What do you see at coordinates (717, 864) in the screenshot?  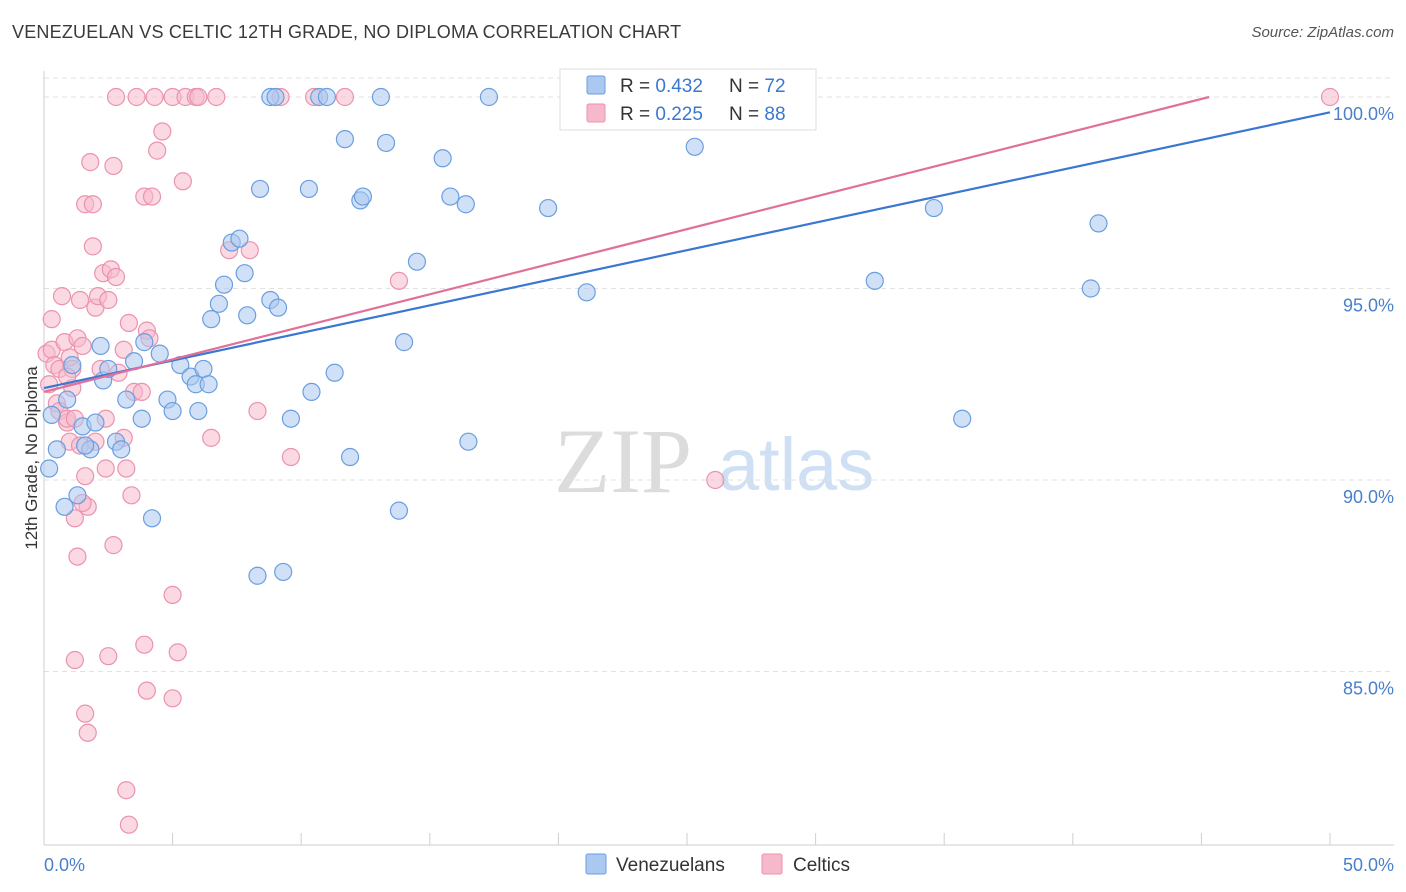 I see `series-legend: Venezuelans Celtics` at bounding box center [717, 864].